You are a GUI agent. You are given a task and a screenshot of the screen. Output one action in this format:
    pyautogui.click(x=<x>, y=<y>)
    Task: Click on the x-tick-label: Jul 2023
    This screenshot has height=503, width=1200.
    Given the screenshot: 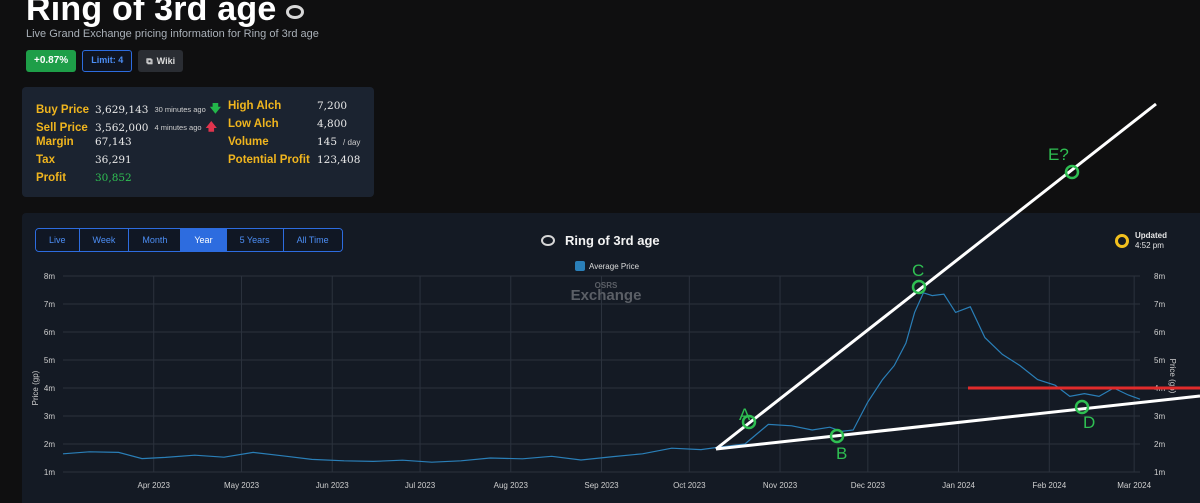 What is the action you would take?
    pyautogui.click(x=420, y=485)
    